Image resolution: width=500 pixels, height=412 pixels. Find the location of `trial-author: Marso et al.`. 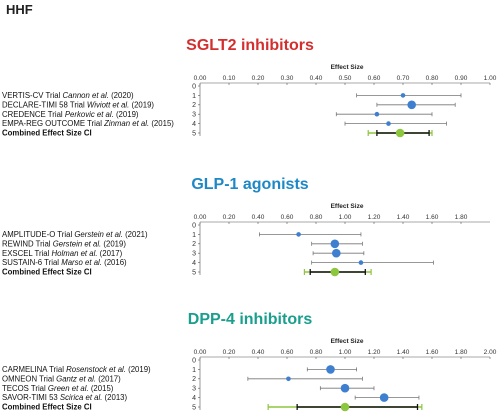

trial-author: Marso et al. is located at coordinates (81, 262).